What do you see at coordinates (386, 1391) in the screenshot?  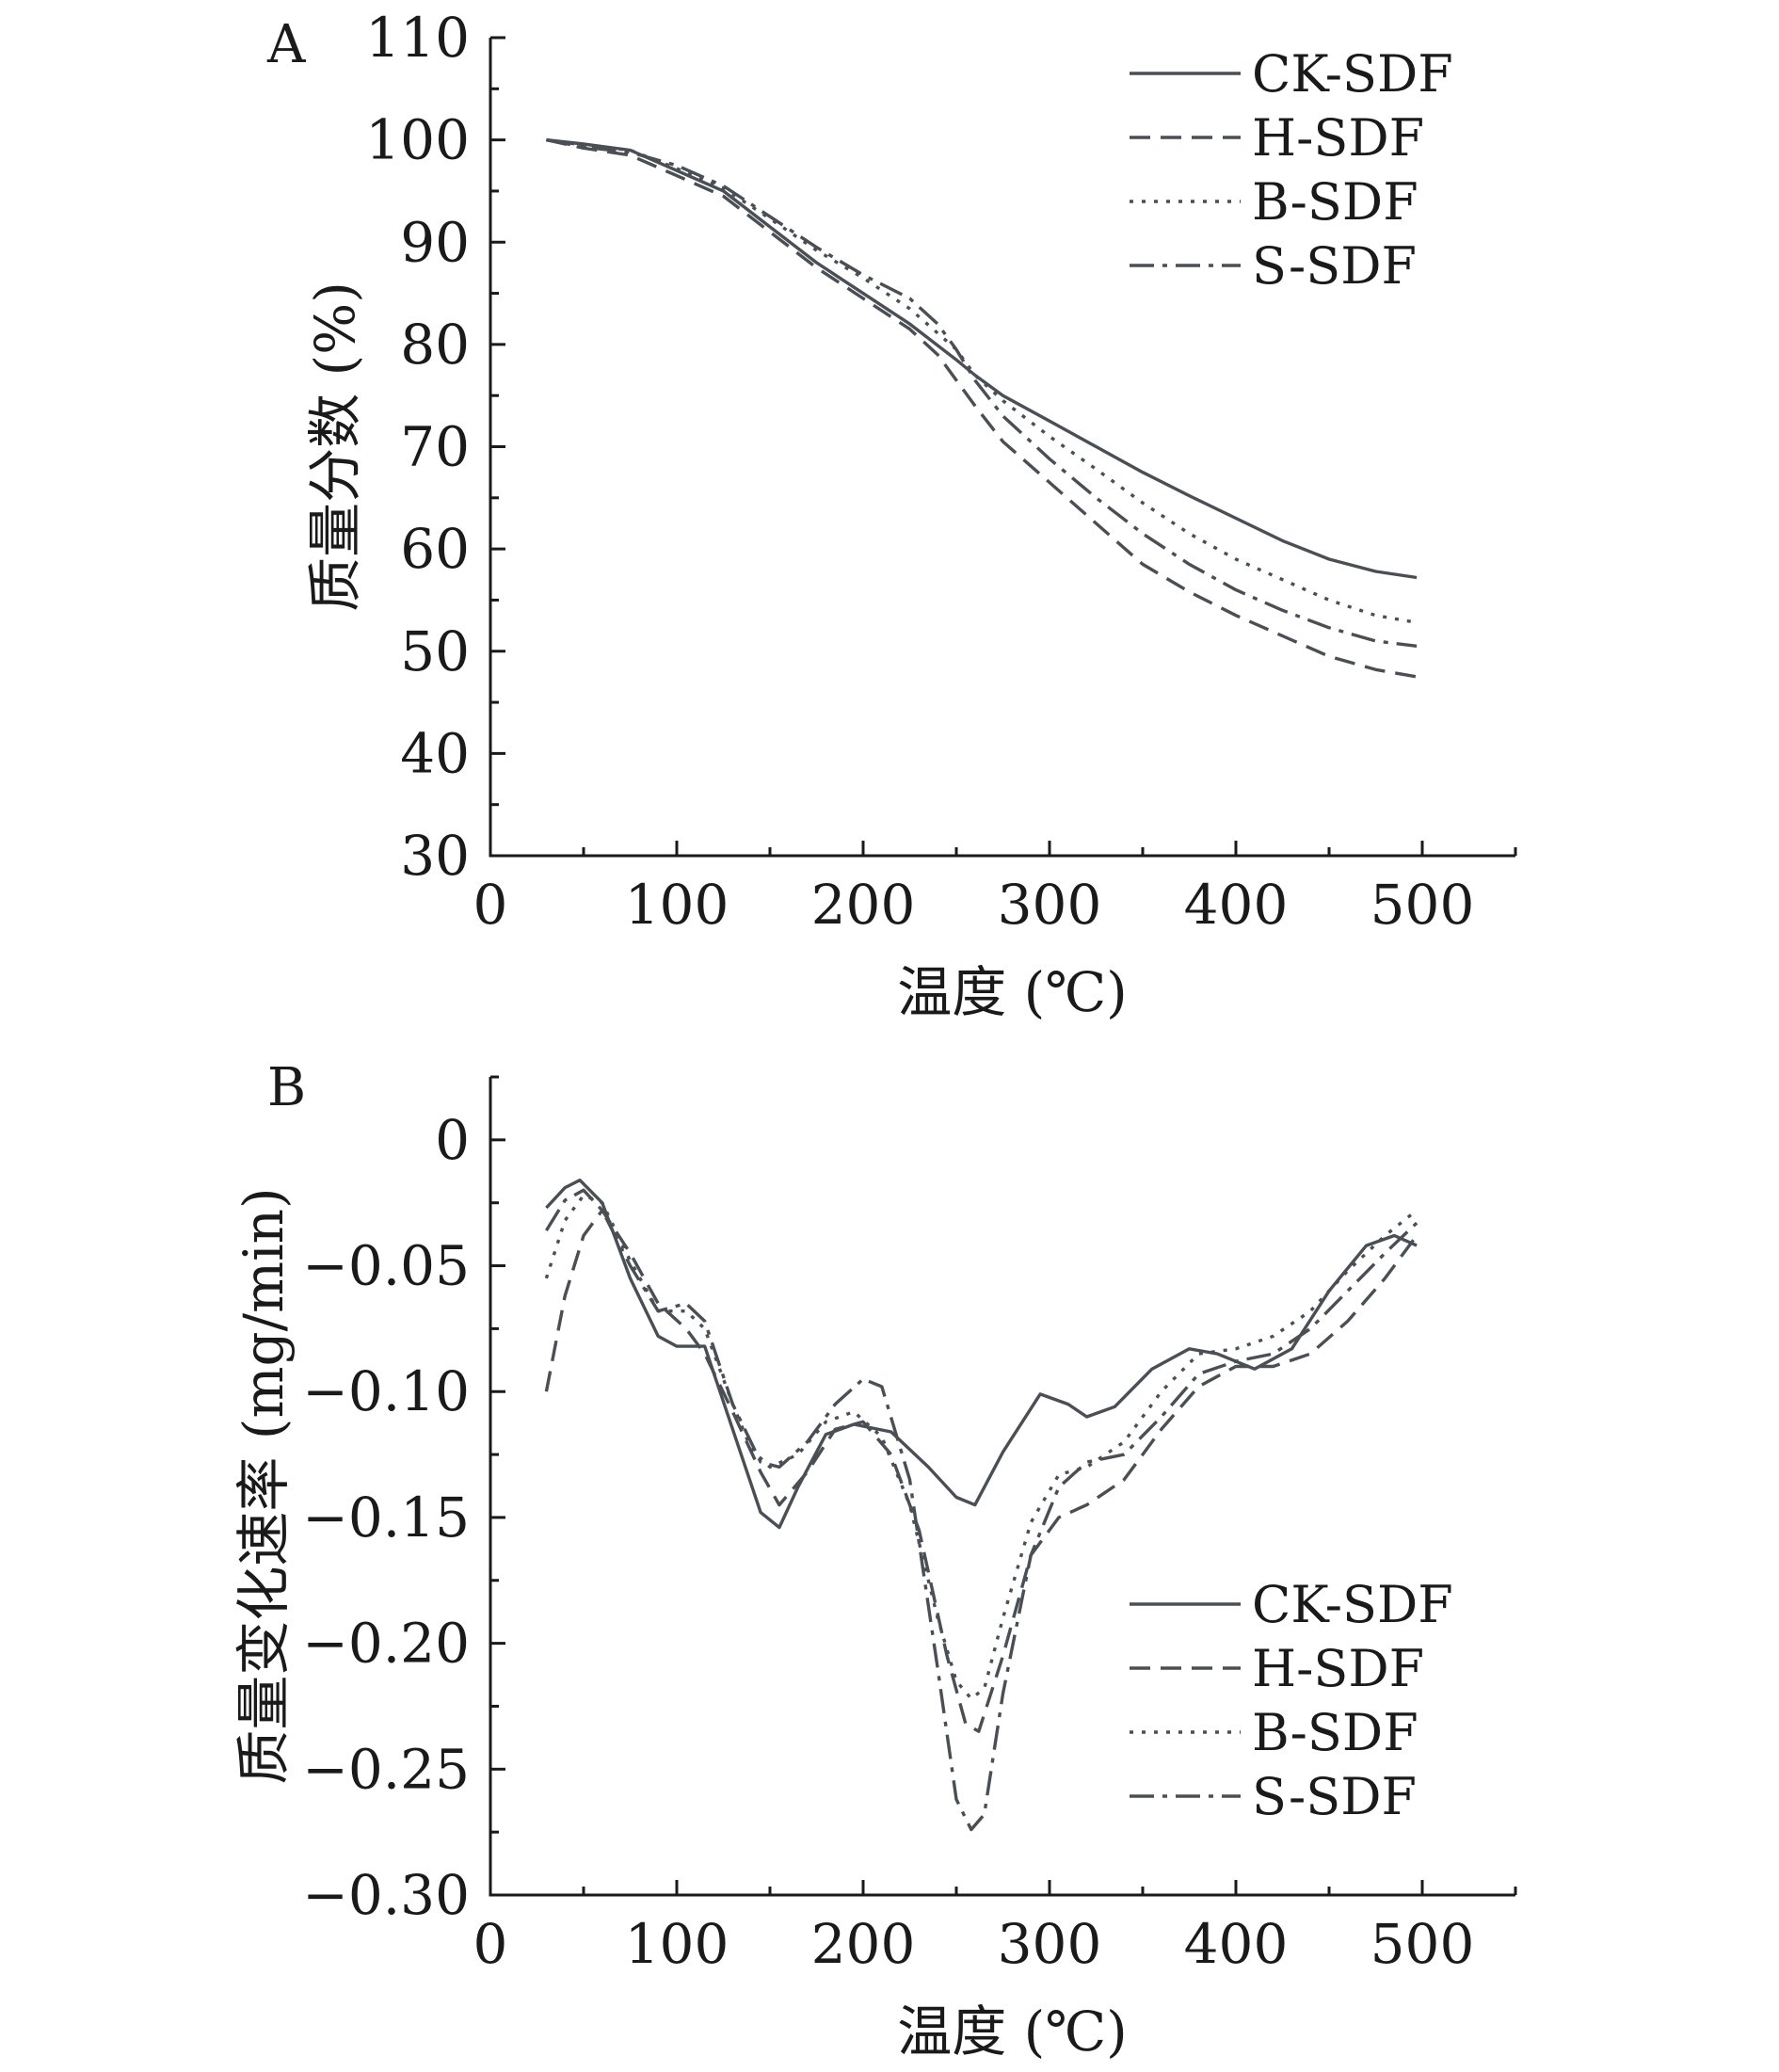 I see `y-tick-label: −0.10` at bounding box center [386, 1391].